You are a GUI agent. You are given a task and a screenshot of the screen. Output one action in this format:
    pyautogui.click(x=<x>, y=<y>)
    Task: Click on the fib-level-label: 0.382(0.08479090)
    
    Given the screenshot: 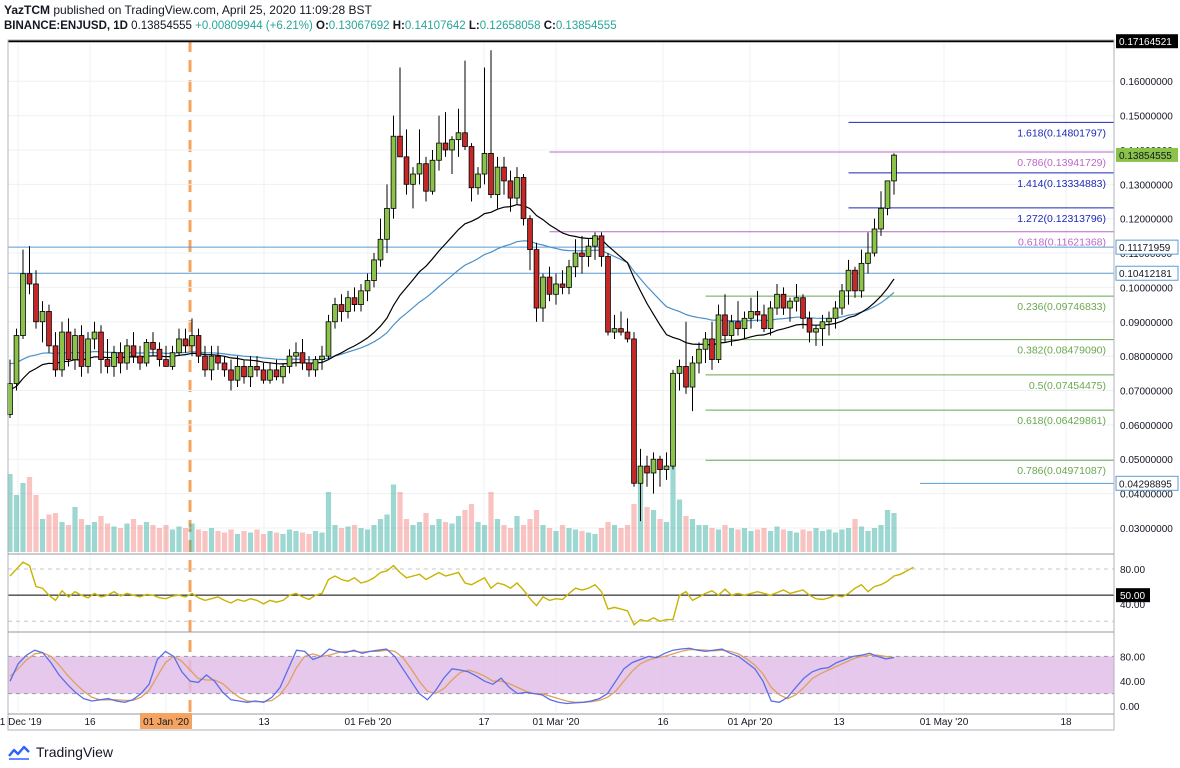 What is the action you would take?
    pyautogui.click(x=1061, y=351)
    